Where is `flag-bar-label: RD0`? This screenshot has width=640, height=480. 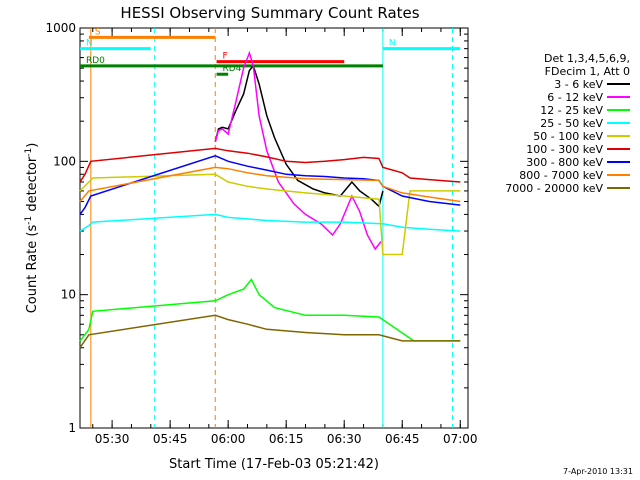
flag-bar-label: RD0 is located at coordinates (95, 61).